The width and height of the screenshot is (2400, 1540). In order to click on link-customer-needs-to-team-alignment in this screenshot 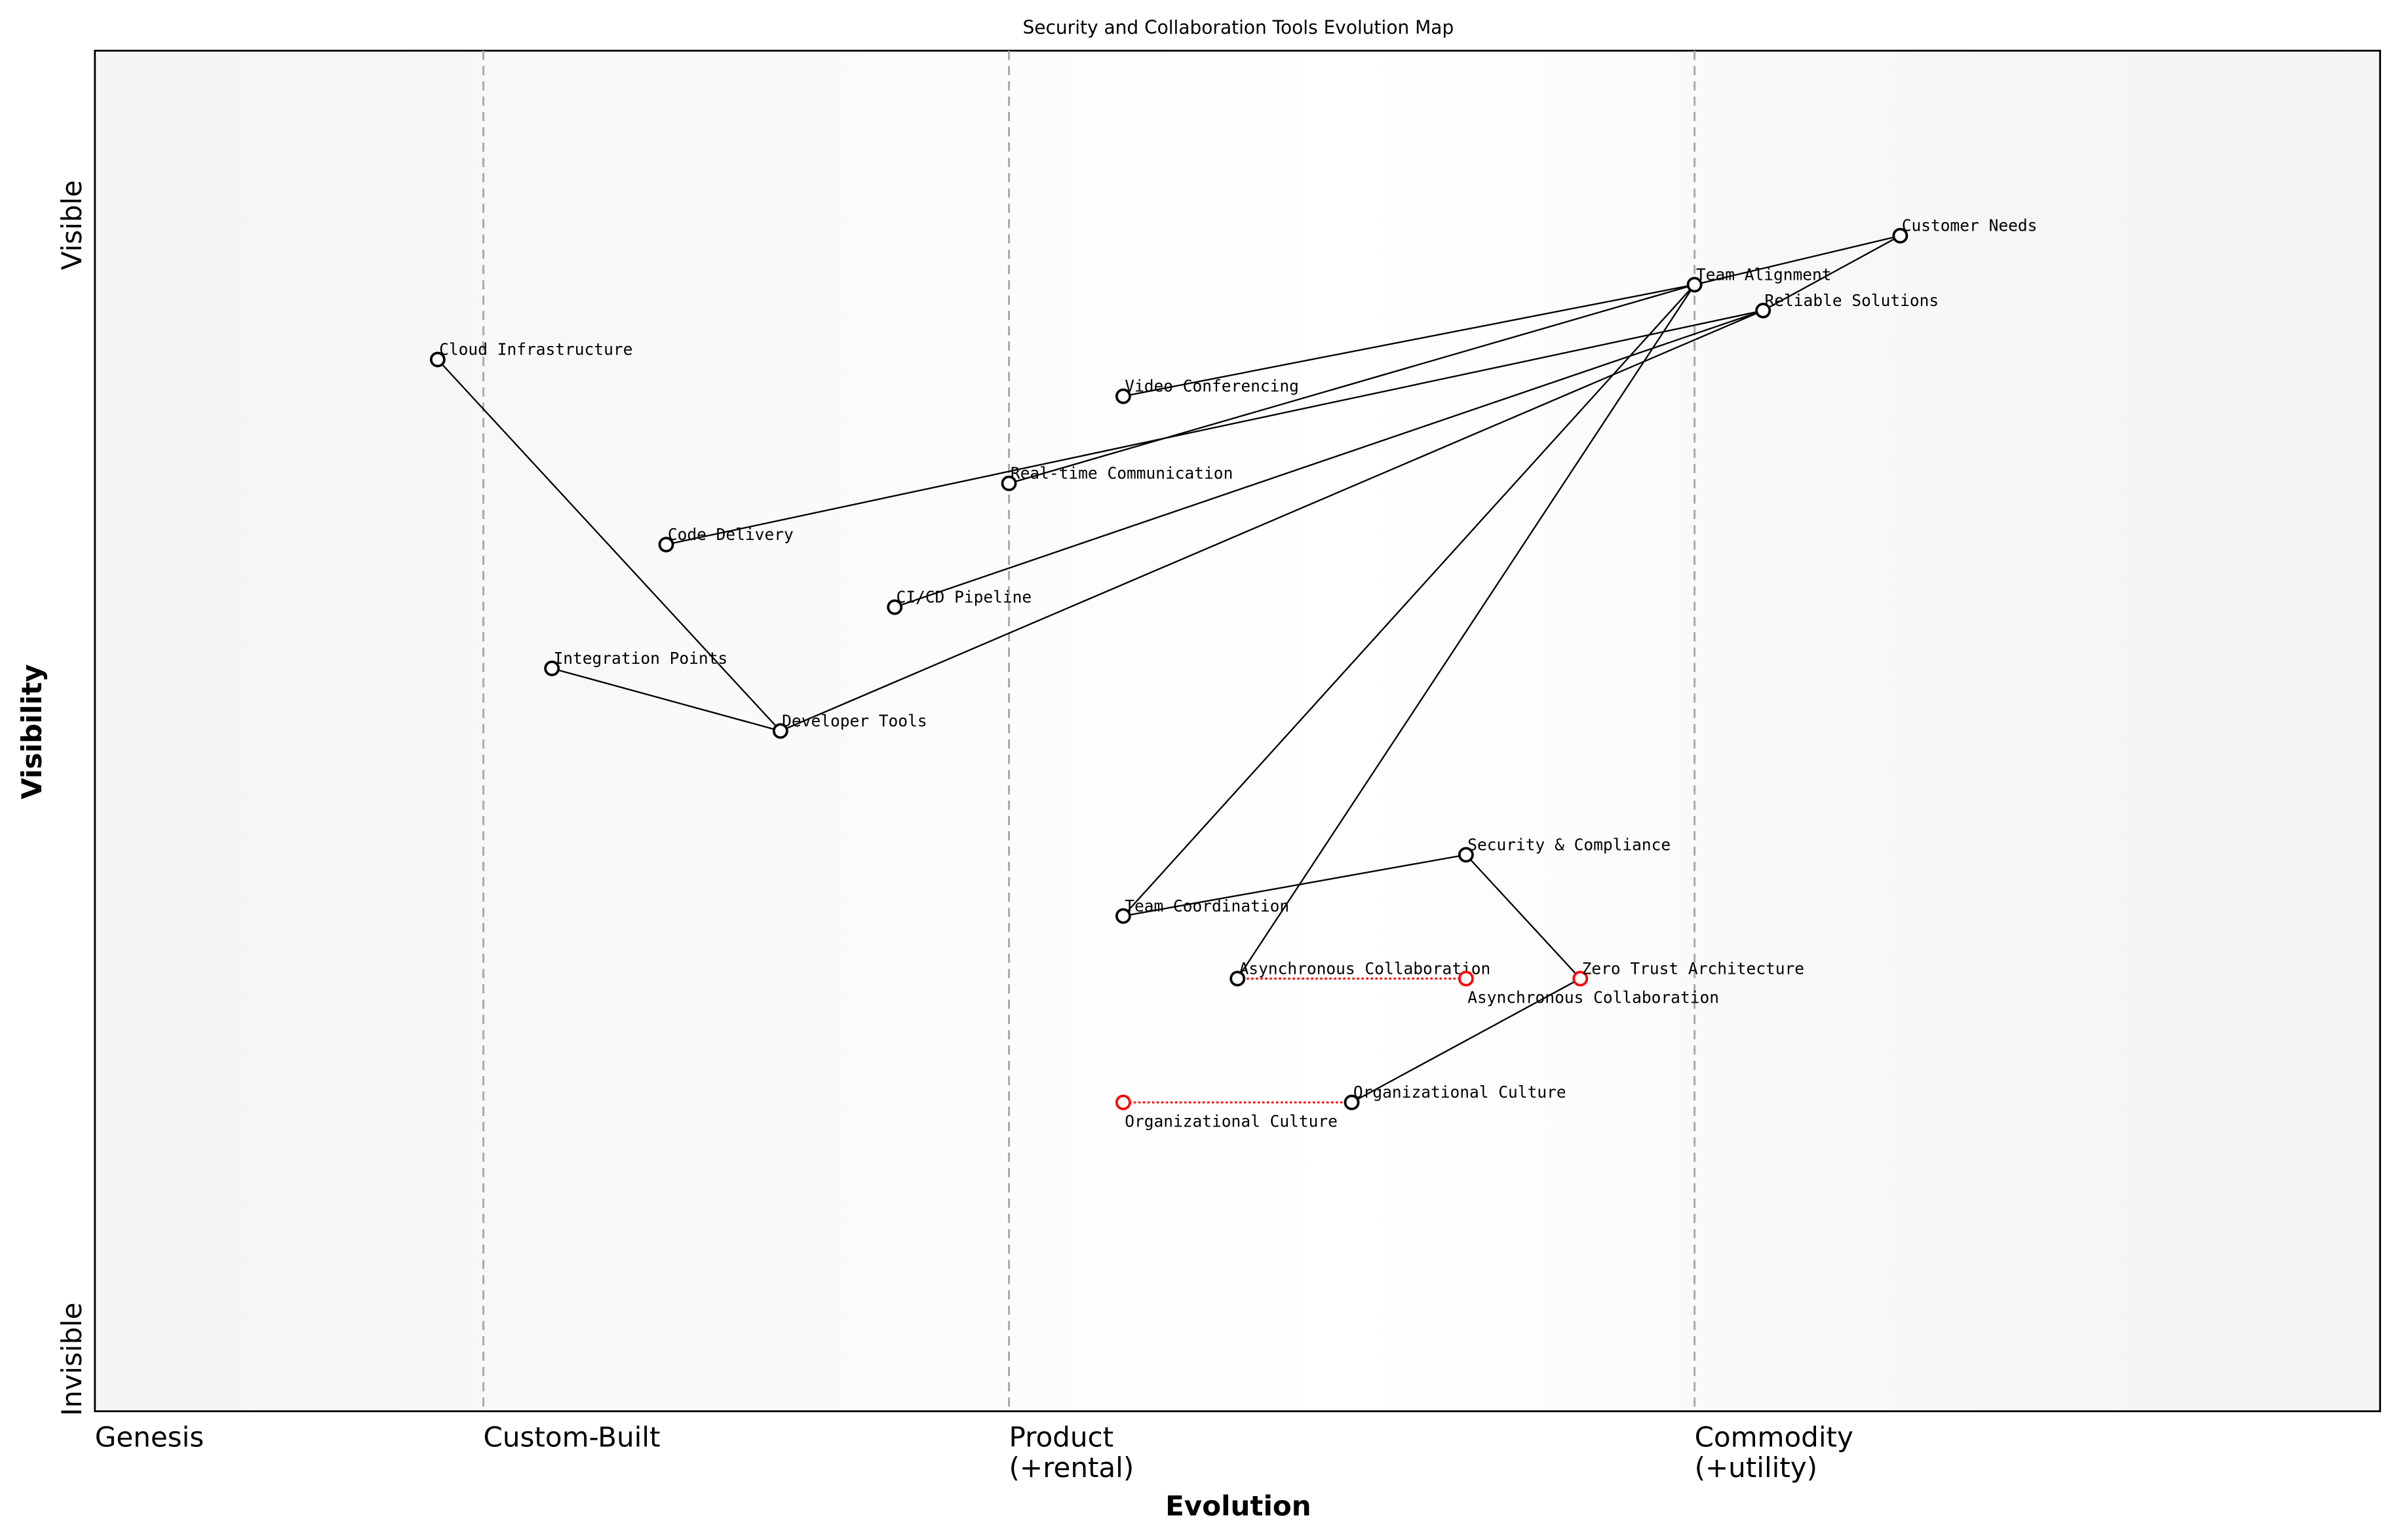, I will do `click(1797, 260)`.